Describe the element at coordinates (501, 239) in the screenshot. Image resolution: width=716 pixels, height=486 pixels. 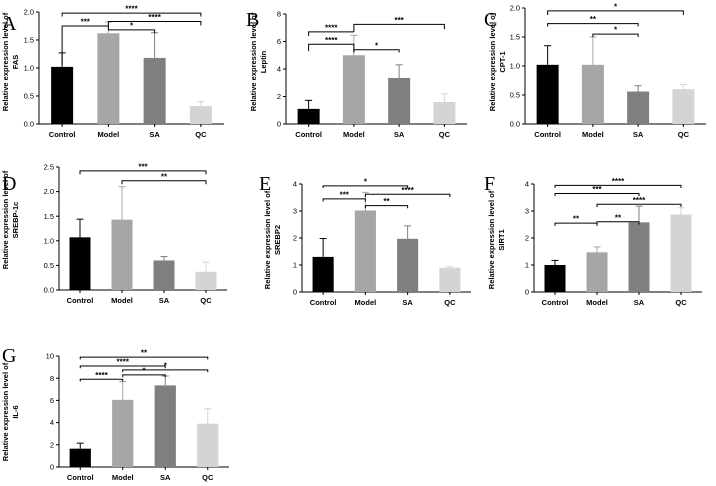
I see `y-axis-title-line2: SIRT1` at that location.